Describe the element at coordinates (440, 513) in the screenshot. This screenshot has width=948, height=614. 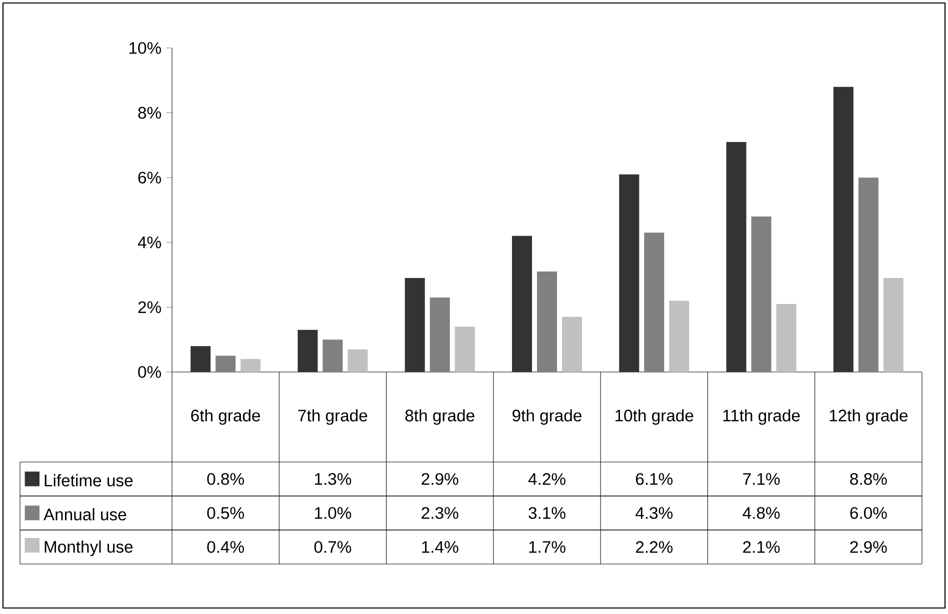
I see `data-label: 2.3%` at that location.